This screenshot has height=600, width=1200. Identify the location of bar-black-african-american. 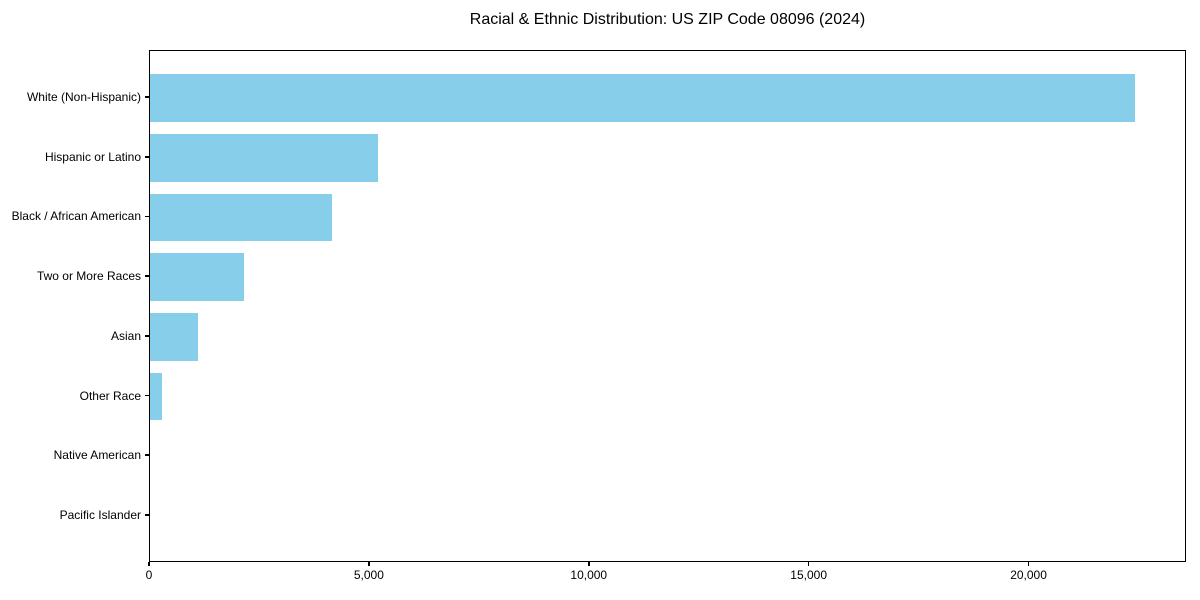
(241, 217).